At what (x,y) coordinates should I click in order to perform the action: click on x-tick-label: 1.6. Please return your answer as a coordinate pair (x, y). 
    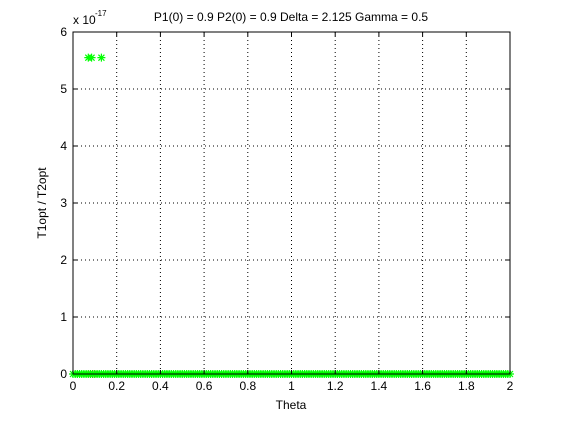
    Looking at the image, I should click on (422, 386).